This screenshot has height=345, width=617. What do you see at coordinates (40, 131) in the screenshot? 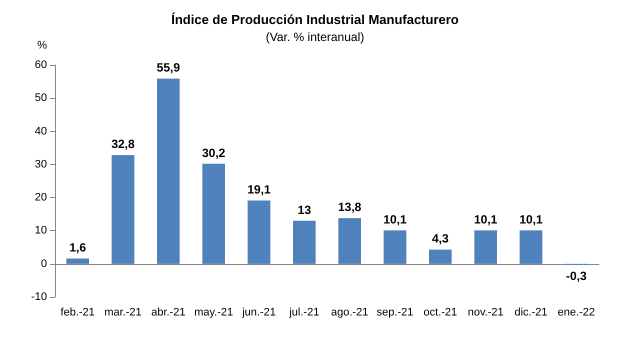
I see `y-tick-label: 40` at bounding box center [40, 131].